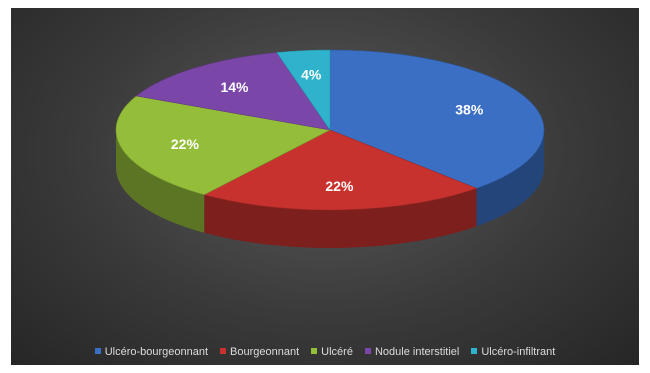 The width and height of the screenshot is (650, 373). I want to click on legend-entry-2: Ulcéré, so click(332, 352).